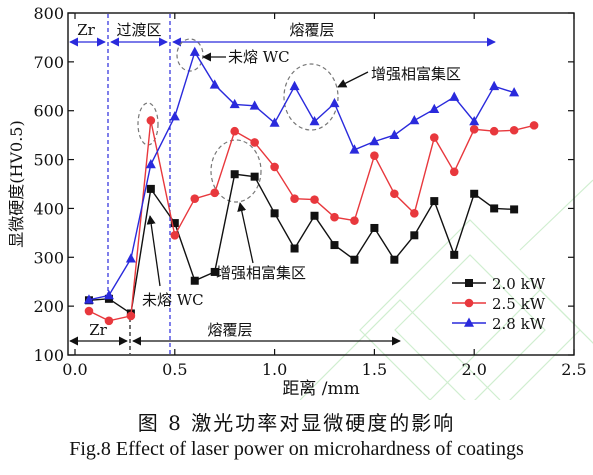 The image size is (593, 475). I want to click on x-tick-label: 1.0, so click(274, 369).